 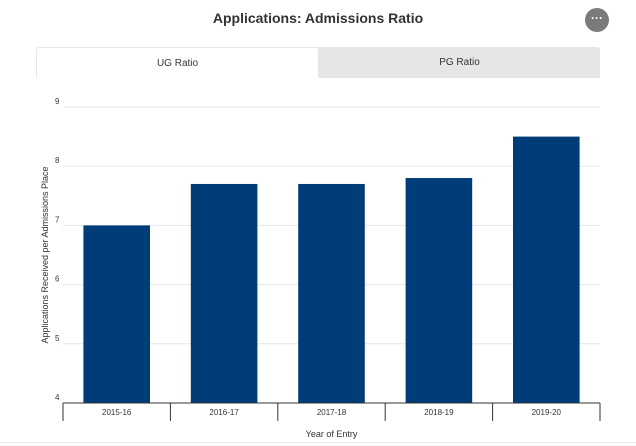 What do you see at coordinates (57, 279) in the screenshot?
I see `y-tick-label: 6` at bounding box center [57, 279].